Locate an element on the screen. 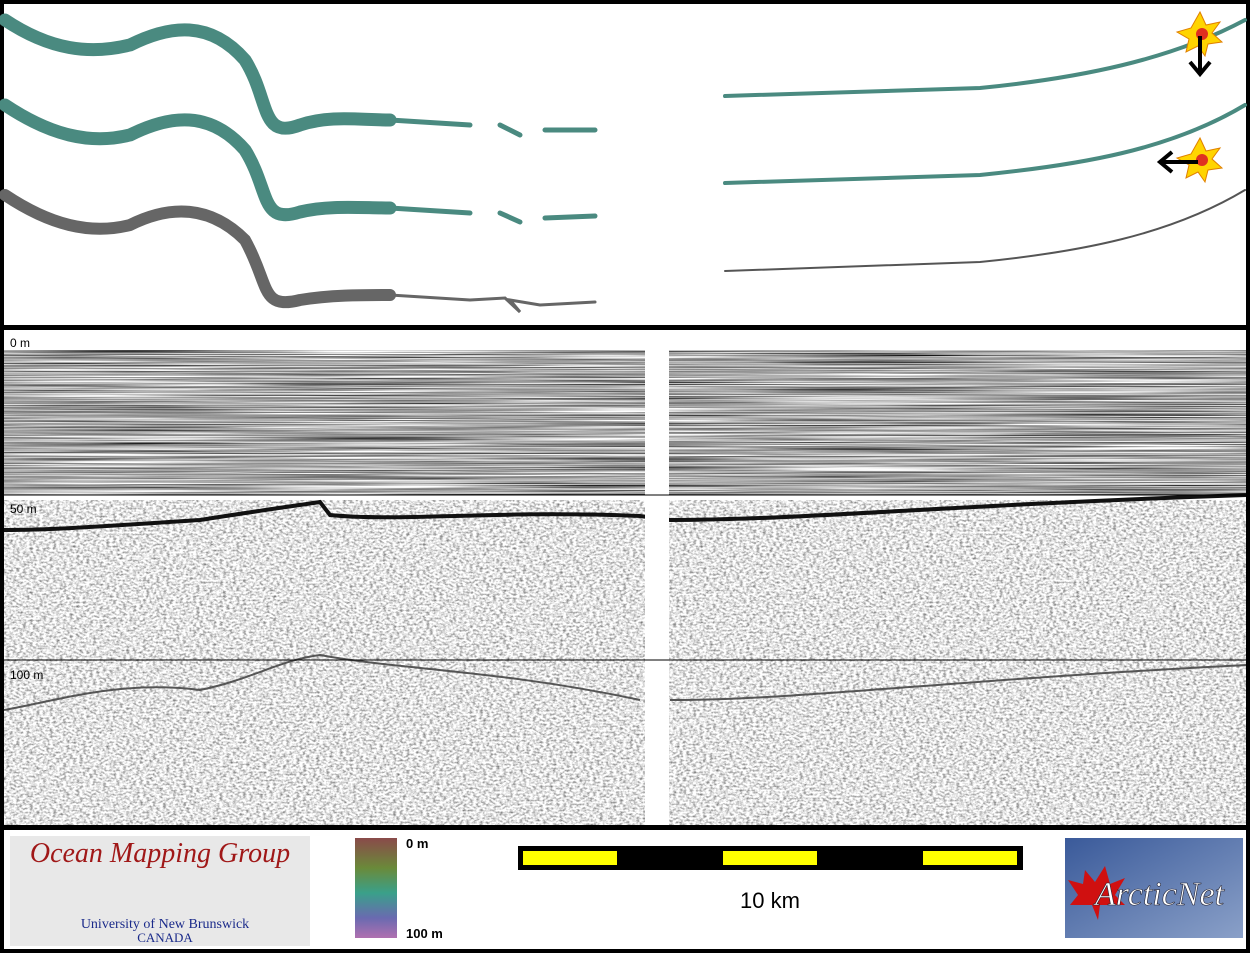  colorbar-label: 0 m is located at coordinates (417, 843).